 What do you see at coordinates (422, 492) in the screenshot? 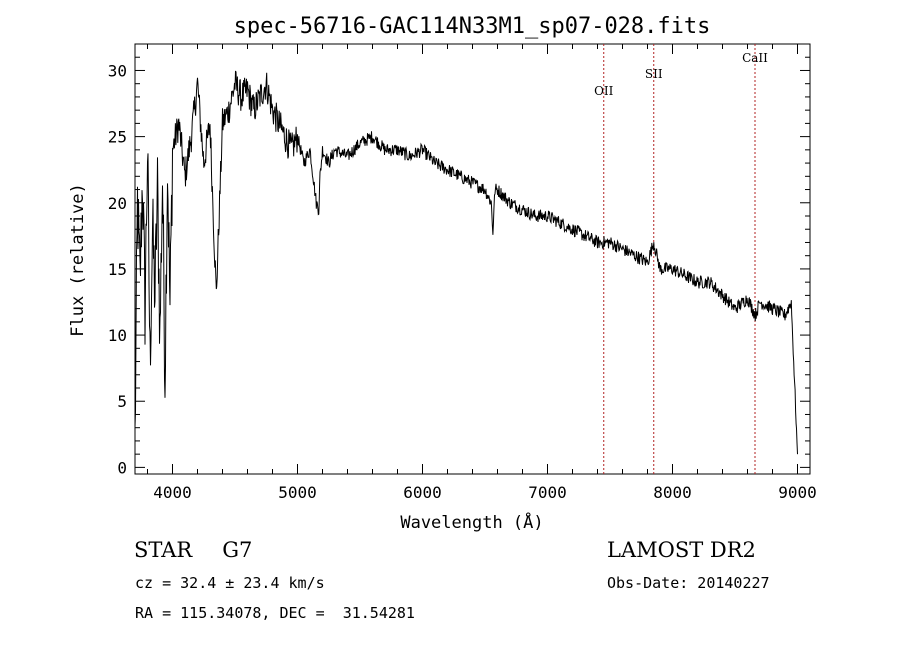
I see `x-tick-label: 6000` at bounding box center [422, 492].